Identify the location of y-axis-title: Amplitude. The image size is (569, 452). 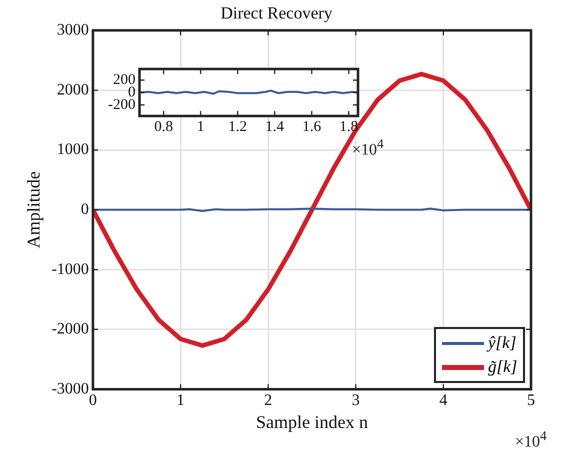
(34, 209).